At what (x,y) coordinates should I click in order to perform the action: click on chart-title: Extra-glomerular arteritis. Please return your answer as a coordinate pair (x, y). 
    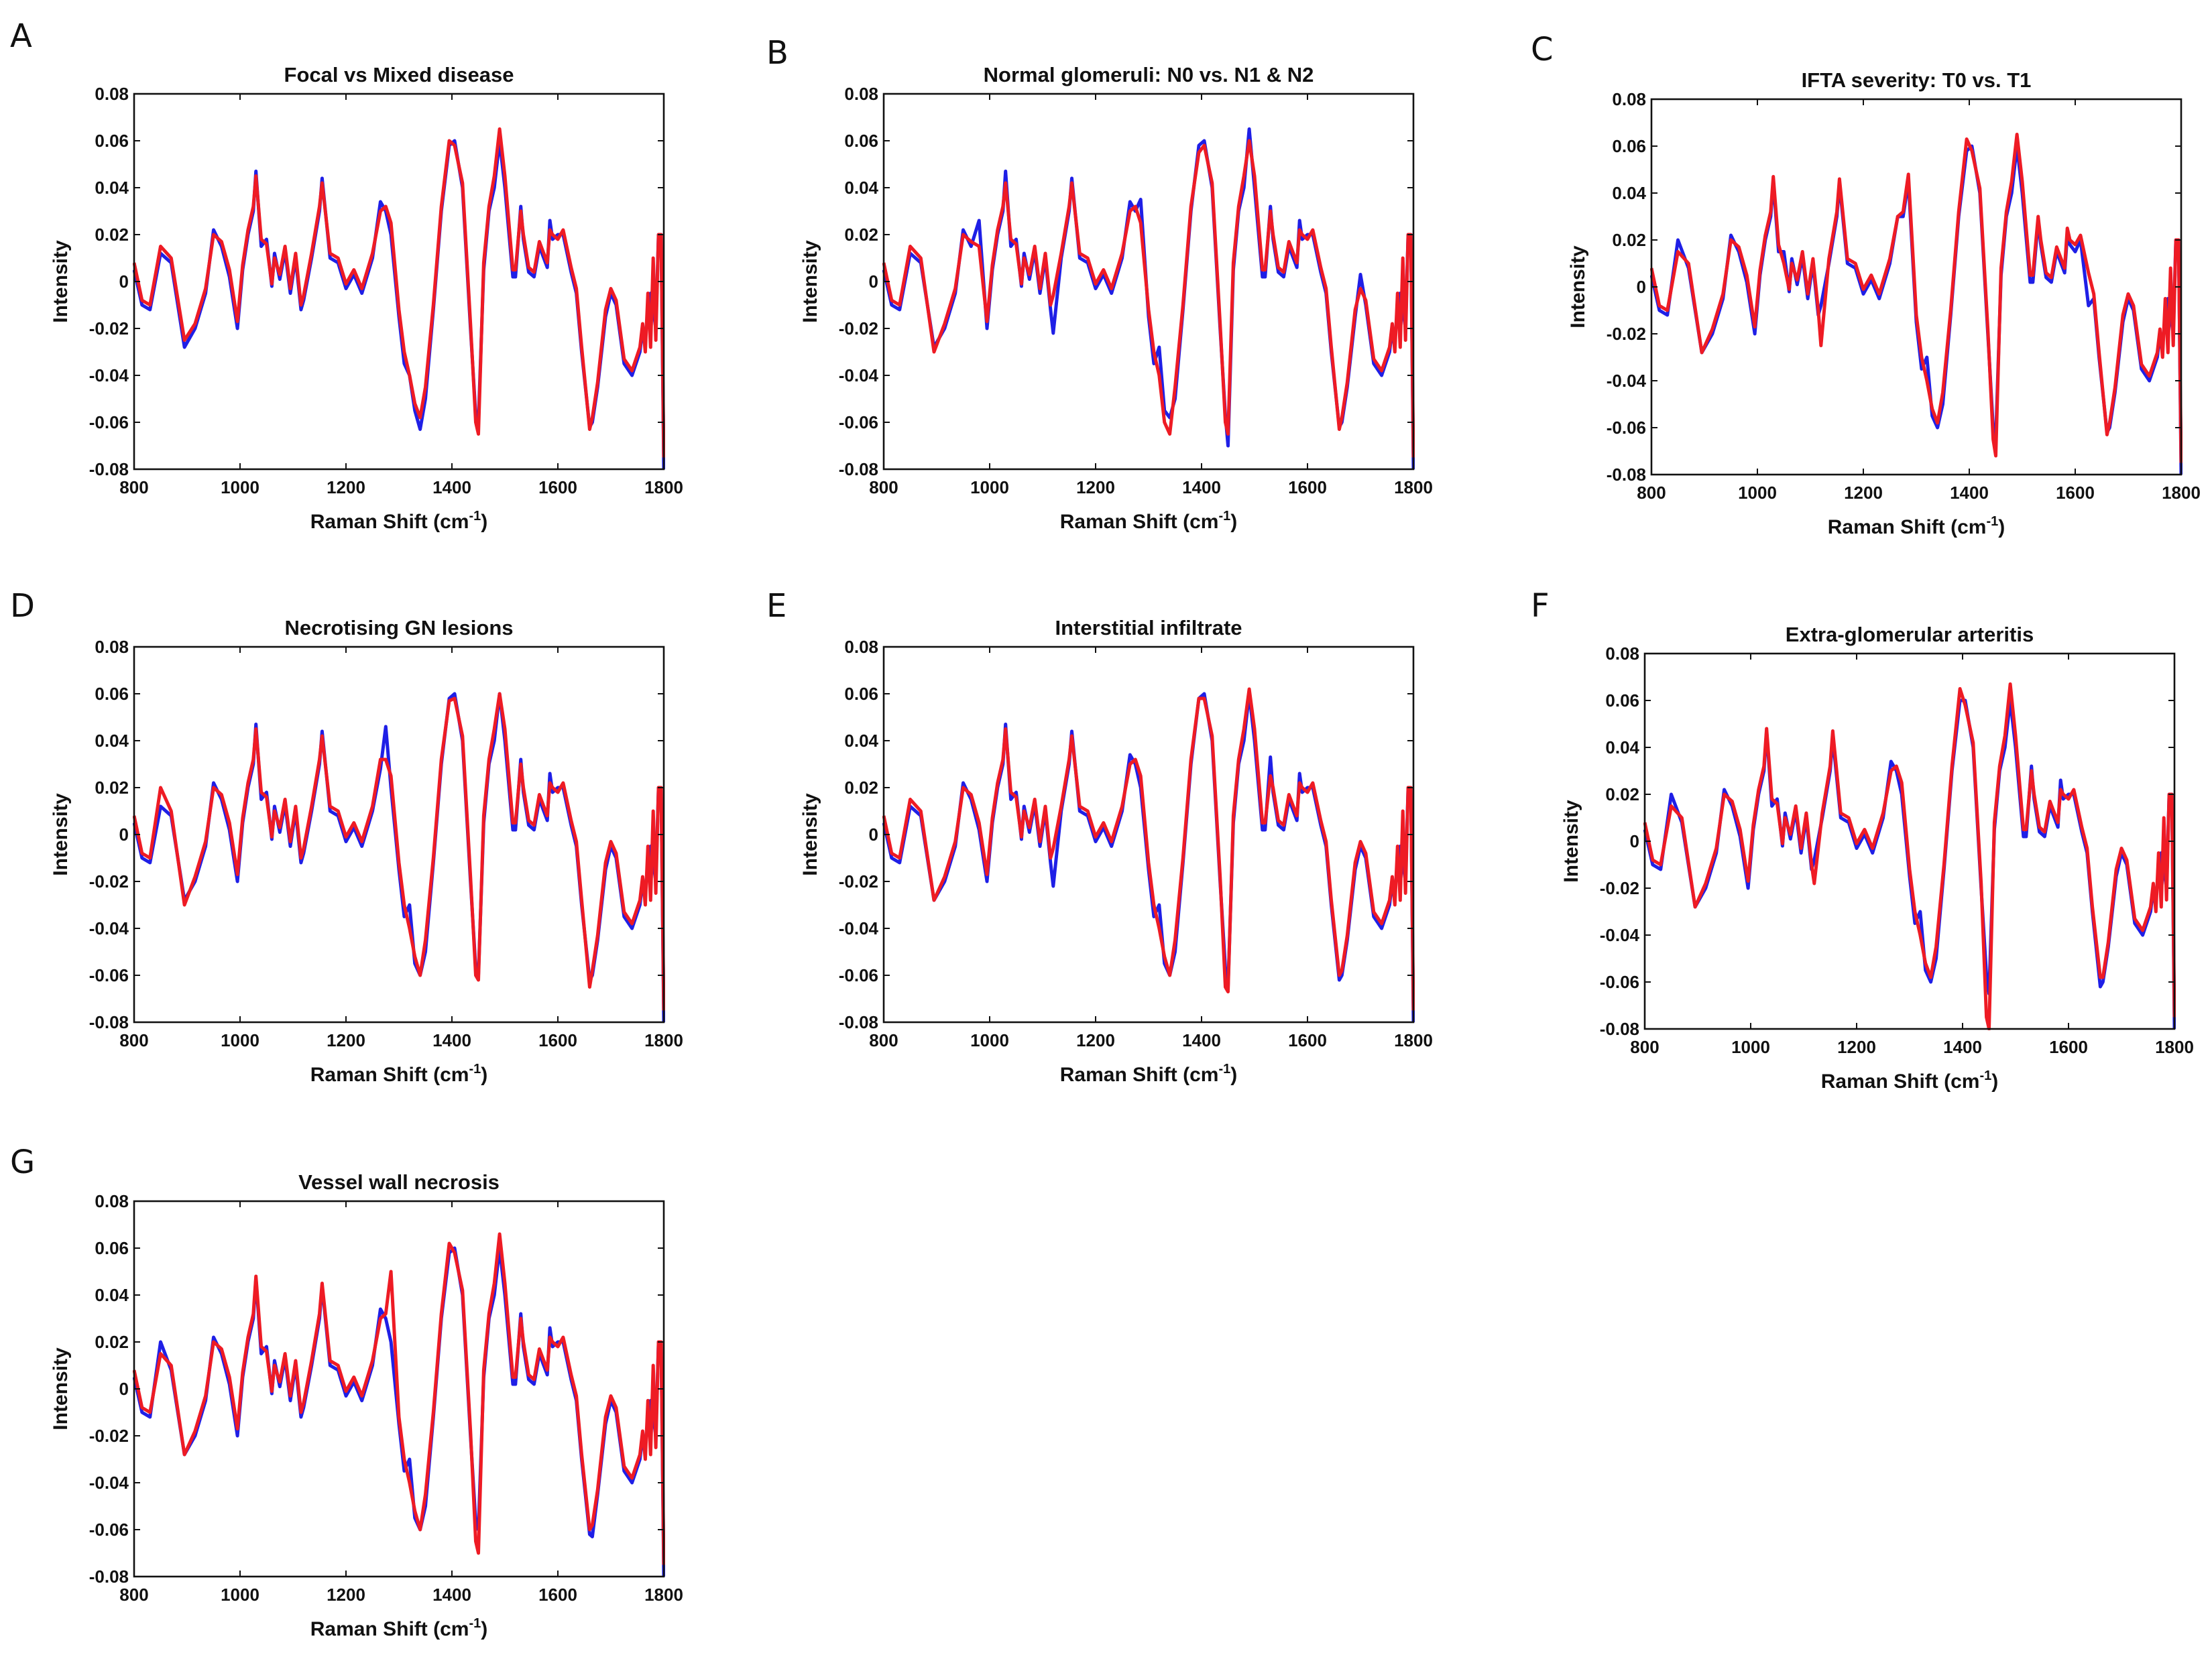
    Looking at the image, I should click on (1910, 635).